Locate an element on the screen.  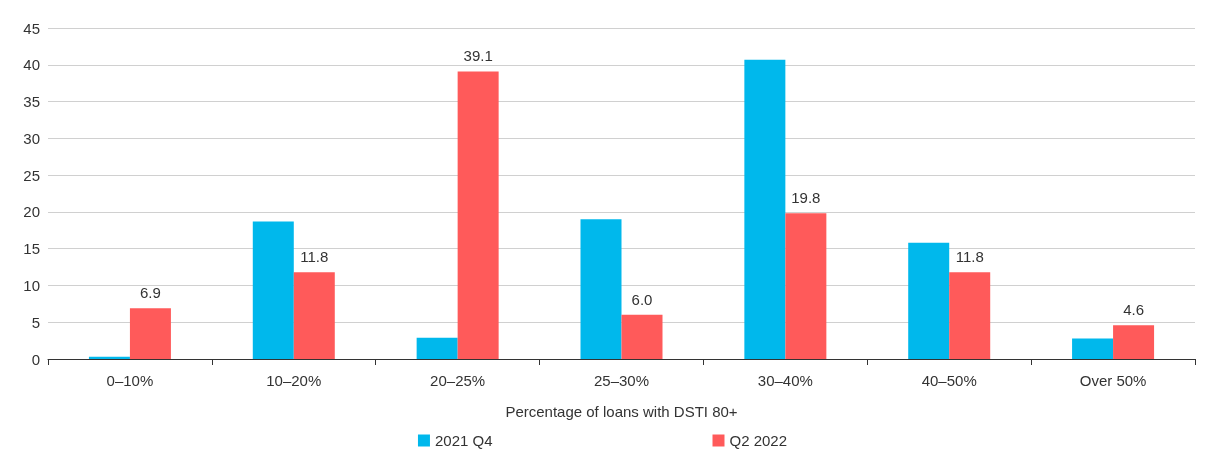
y-tick-label: 40 is located at coordinates (31, 65).